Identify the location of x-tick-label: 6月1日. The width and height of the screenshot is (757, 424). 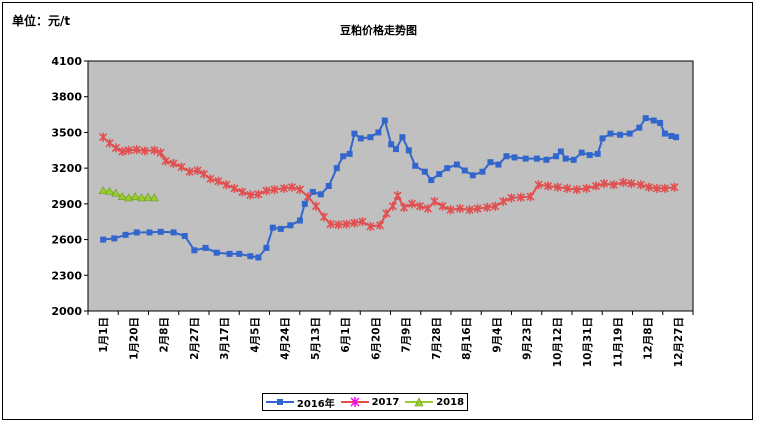
(346, 335).